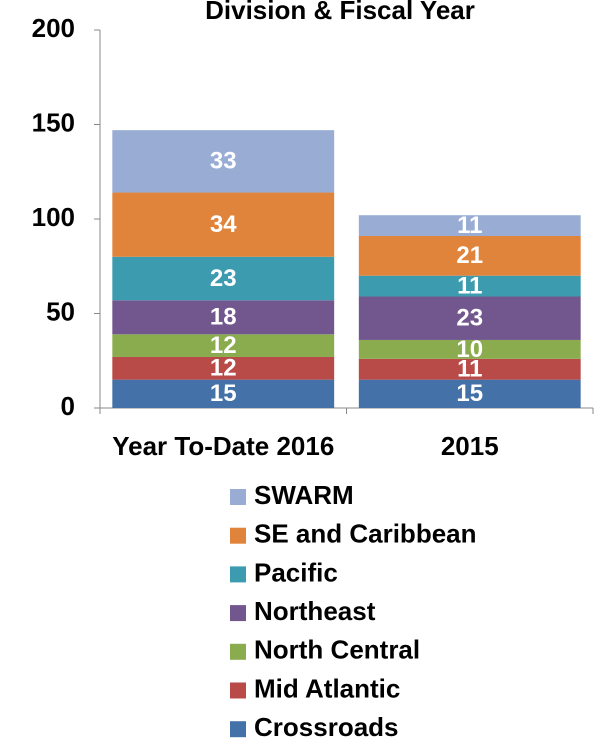  I want to click on legend-label: Mid Atlantic, so click(327, 688).